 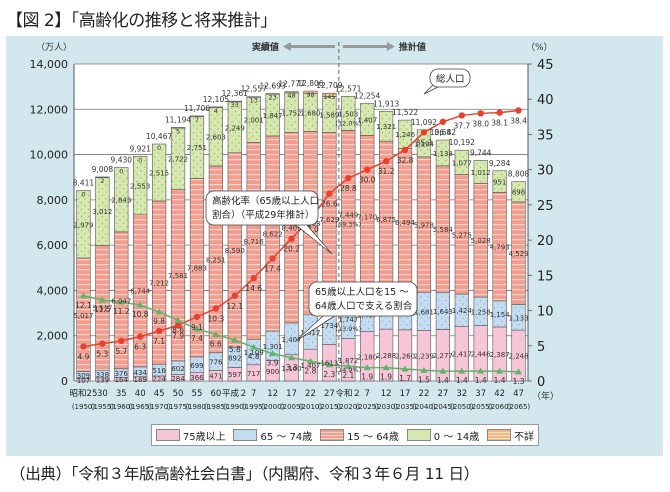 What do you see at coordinates (292, 367) in the screenshot?
I see `label-support-ratio: 3.3` at bounding box center [292, 367].